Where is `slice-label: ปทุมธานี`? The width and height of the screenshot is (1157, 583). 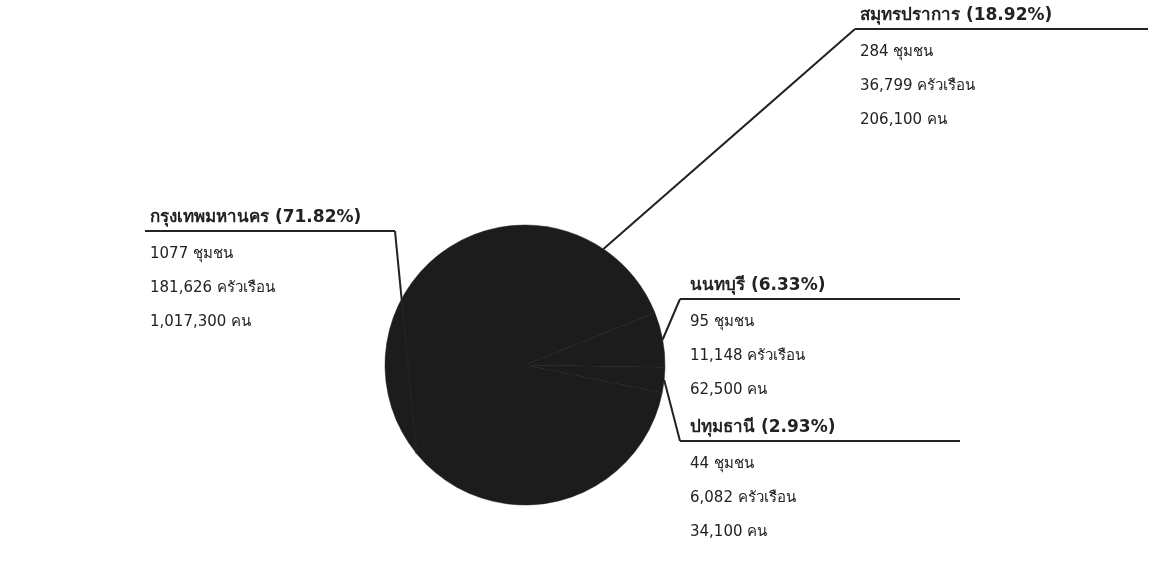
slice-label: ปทุมธานี is located at coordinates (722, 426).